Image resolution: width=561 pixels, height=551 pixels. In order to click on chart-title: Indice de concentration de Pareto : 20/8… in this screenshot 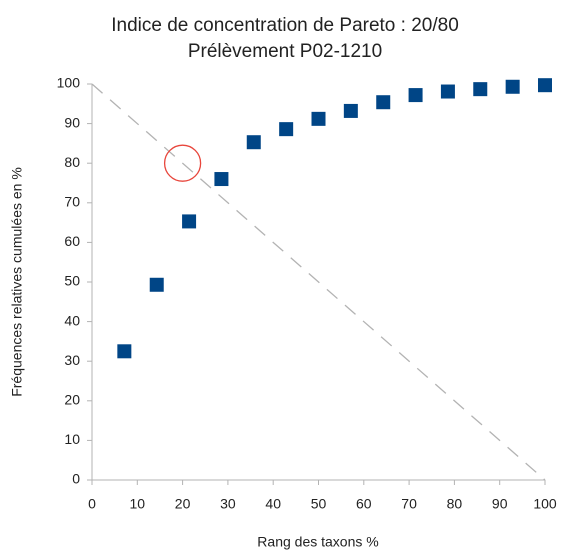, I will do `click(285, 25)`.